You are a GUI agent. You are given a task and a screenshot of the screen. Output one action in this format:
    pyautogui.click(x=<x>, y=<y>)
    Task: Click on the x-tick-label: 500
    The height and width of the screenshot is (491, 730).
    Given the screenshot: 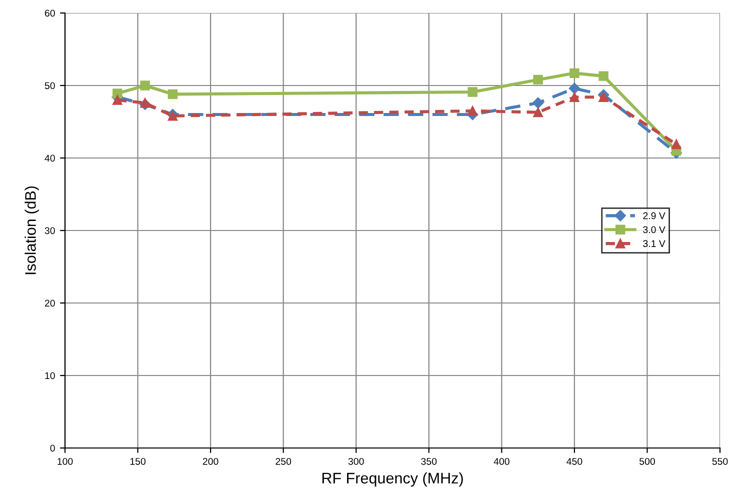 What is the action you would take?
    pyautogui.click(x=647, y=461)
    